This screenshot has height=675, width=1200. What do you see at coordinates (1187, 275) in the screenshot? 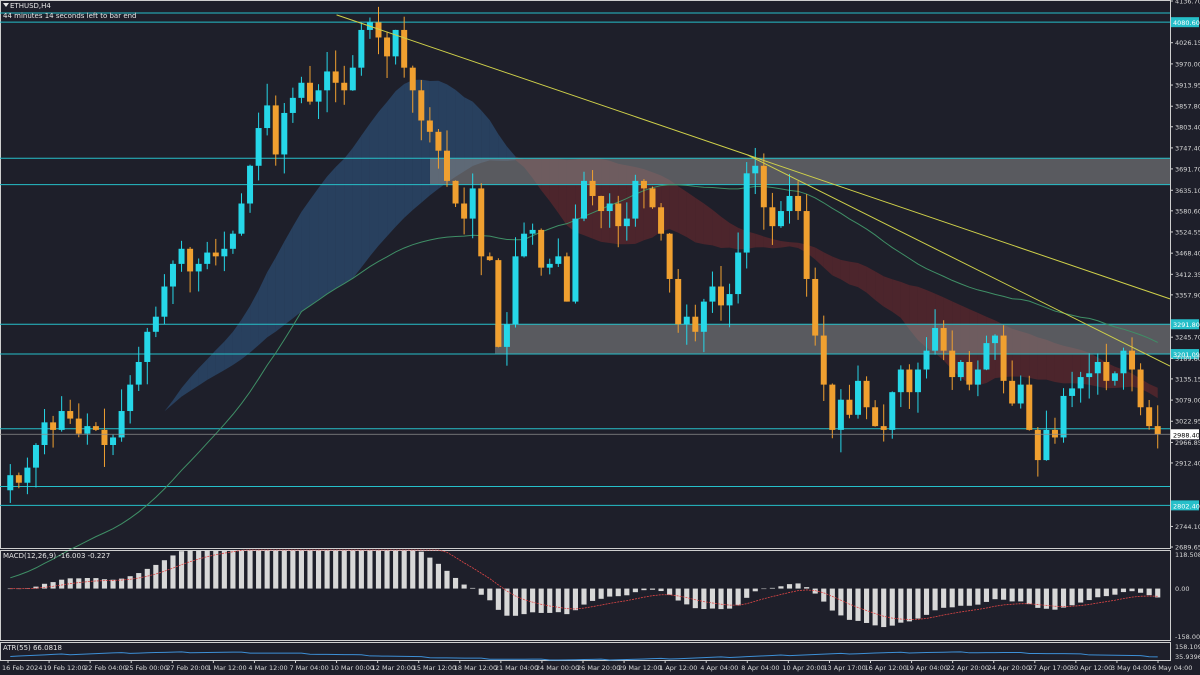
I see `y-tick-label: 3412.35` at bounding box center [1187, 275].